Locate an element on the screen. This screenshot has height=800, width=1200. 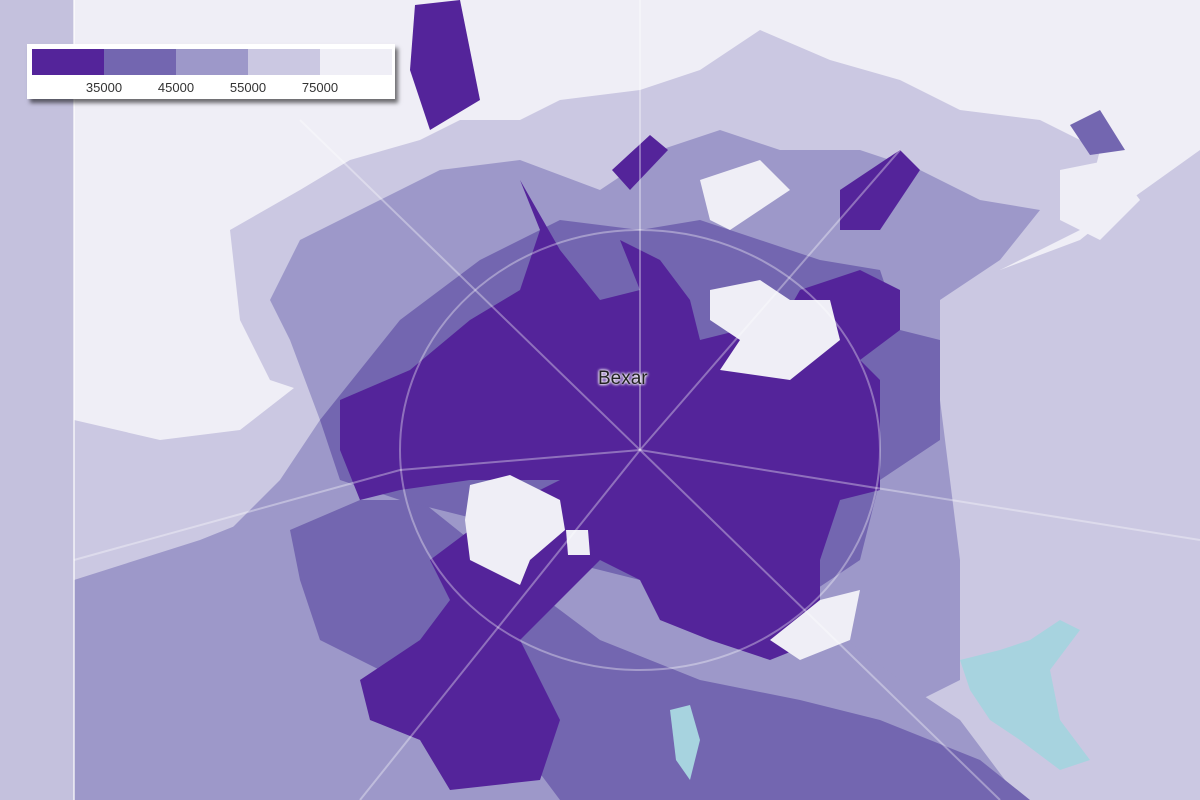
legend-swatches is located at coordinates (212, 62).